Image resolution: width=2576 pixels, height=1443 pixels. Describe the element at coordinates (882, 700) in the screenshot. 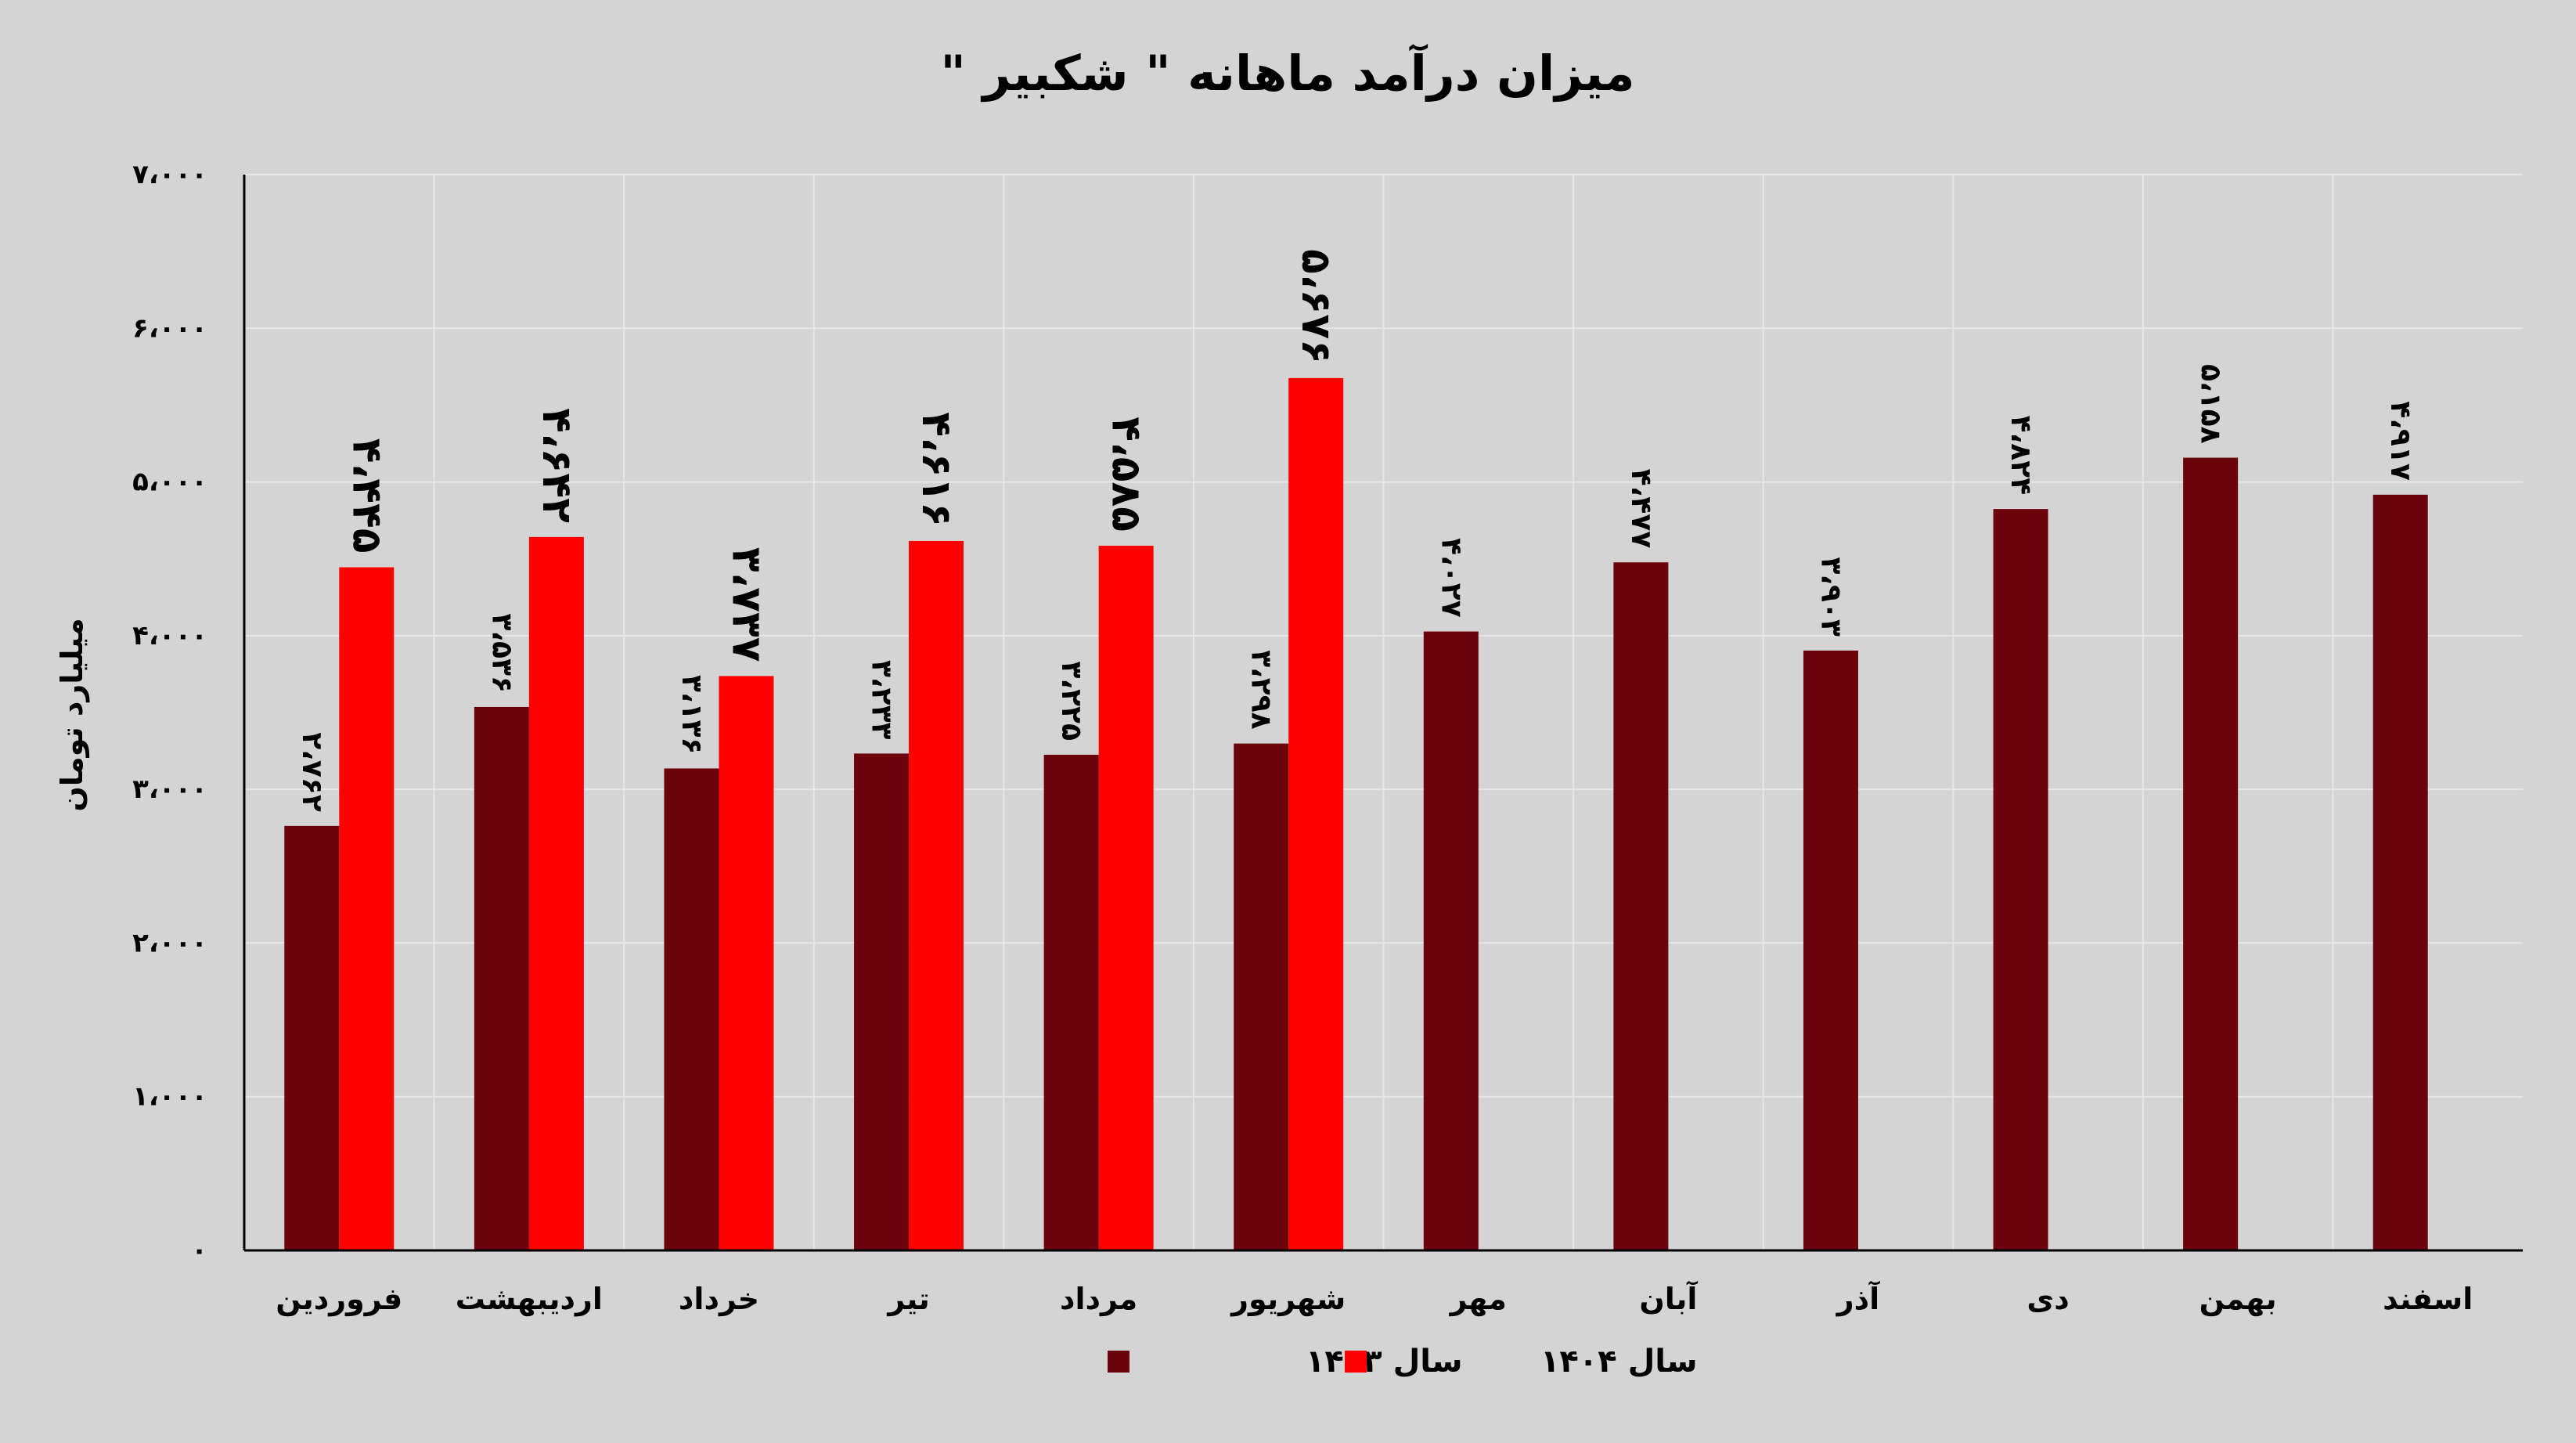

I see `data-label: ۳،۲۳۳` at that location.